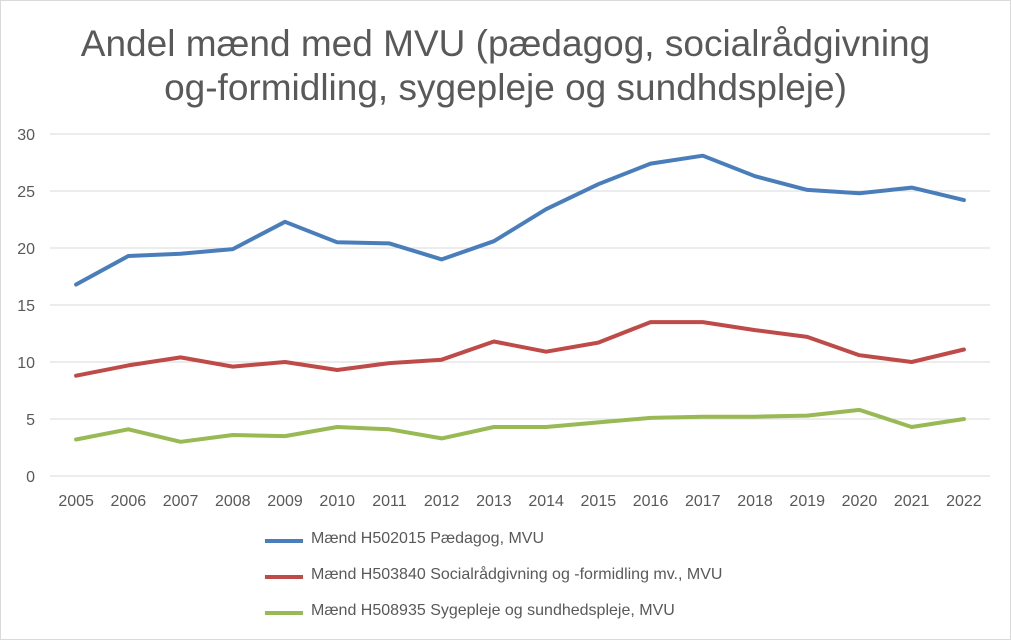 The width and height of the screenshot is (1011, 640). What do you see at coordinates (389, 501) in the screenshot?
I see `x-tick-label: 2011` at bounding box center [389, 501].